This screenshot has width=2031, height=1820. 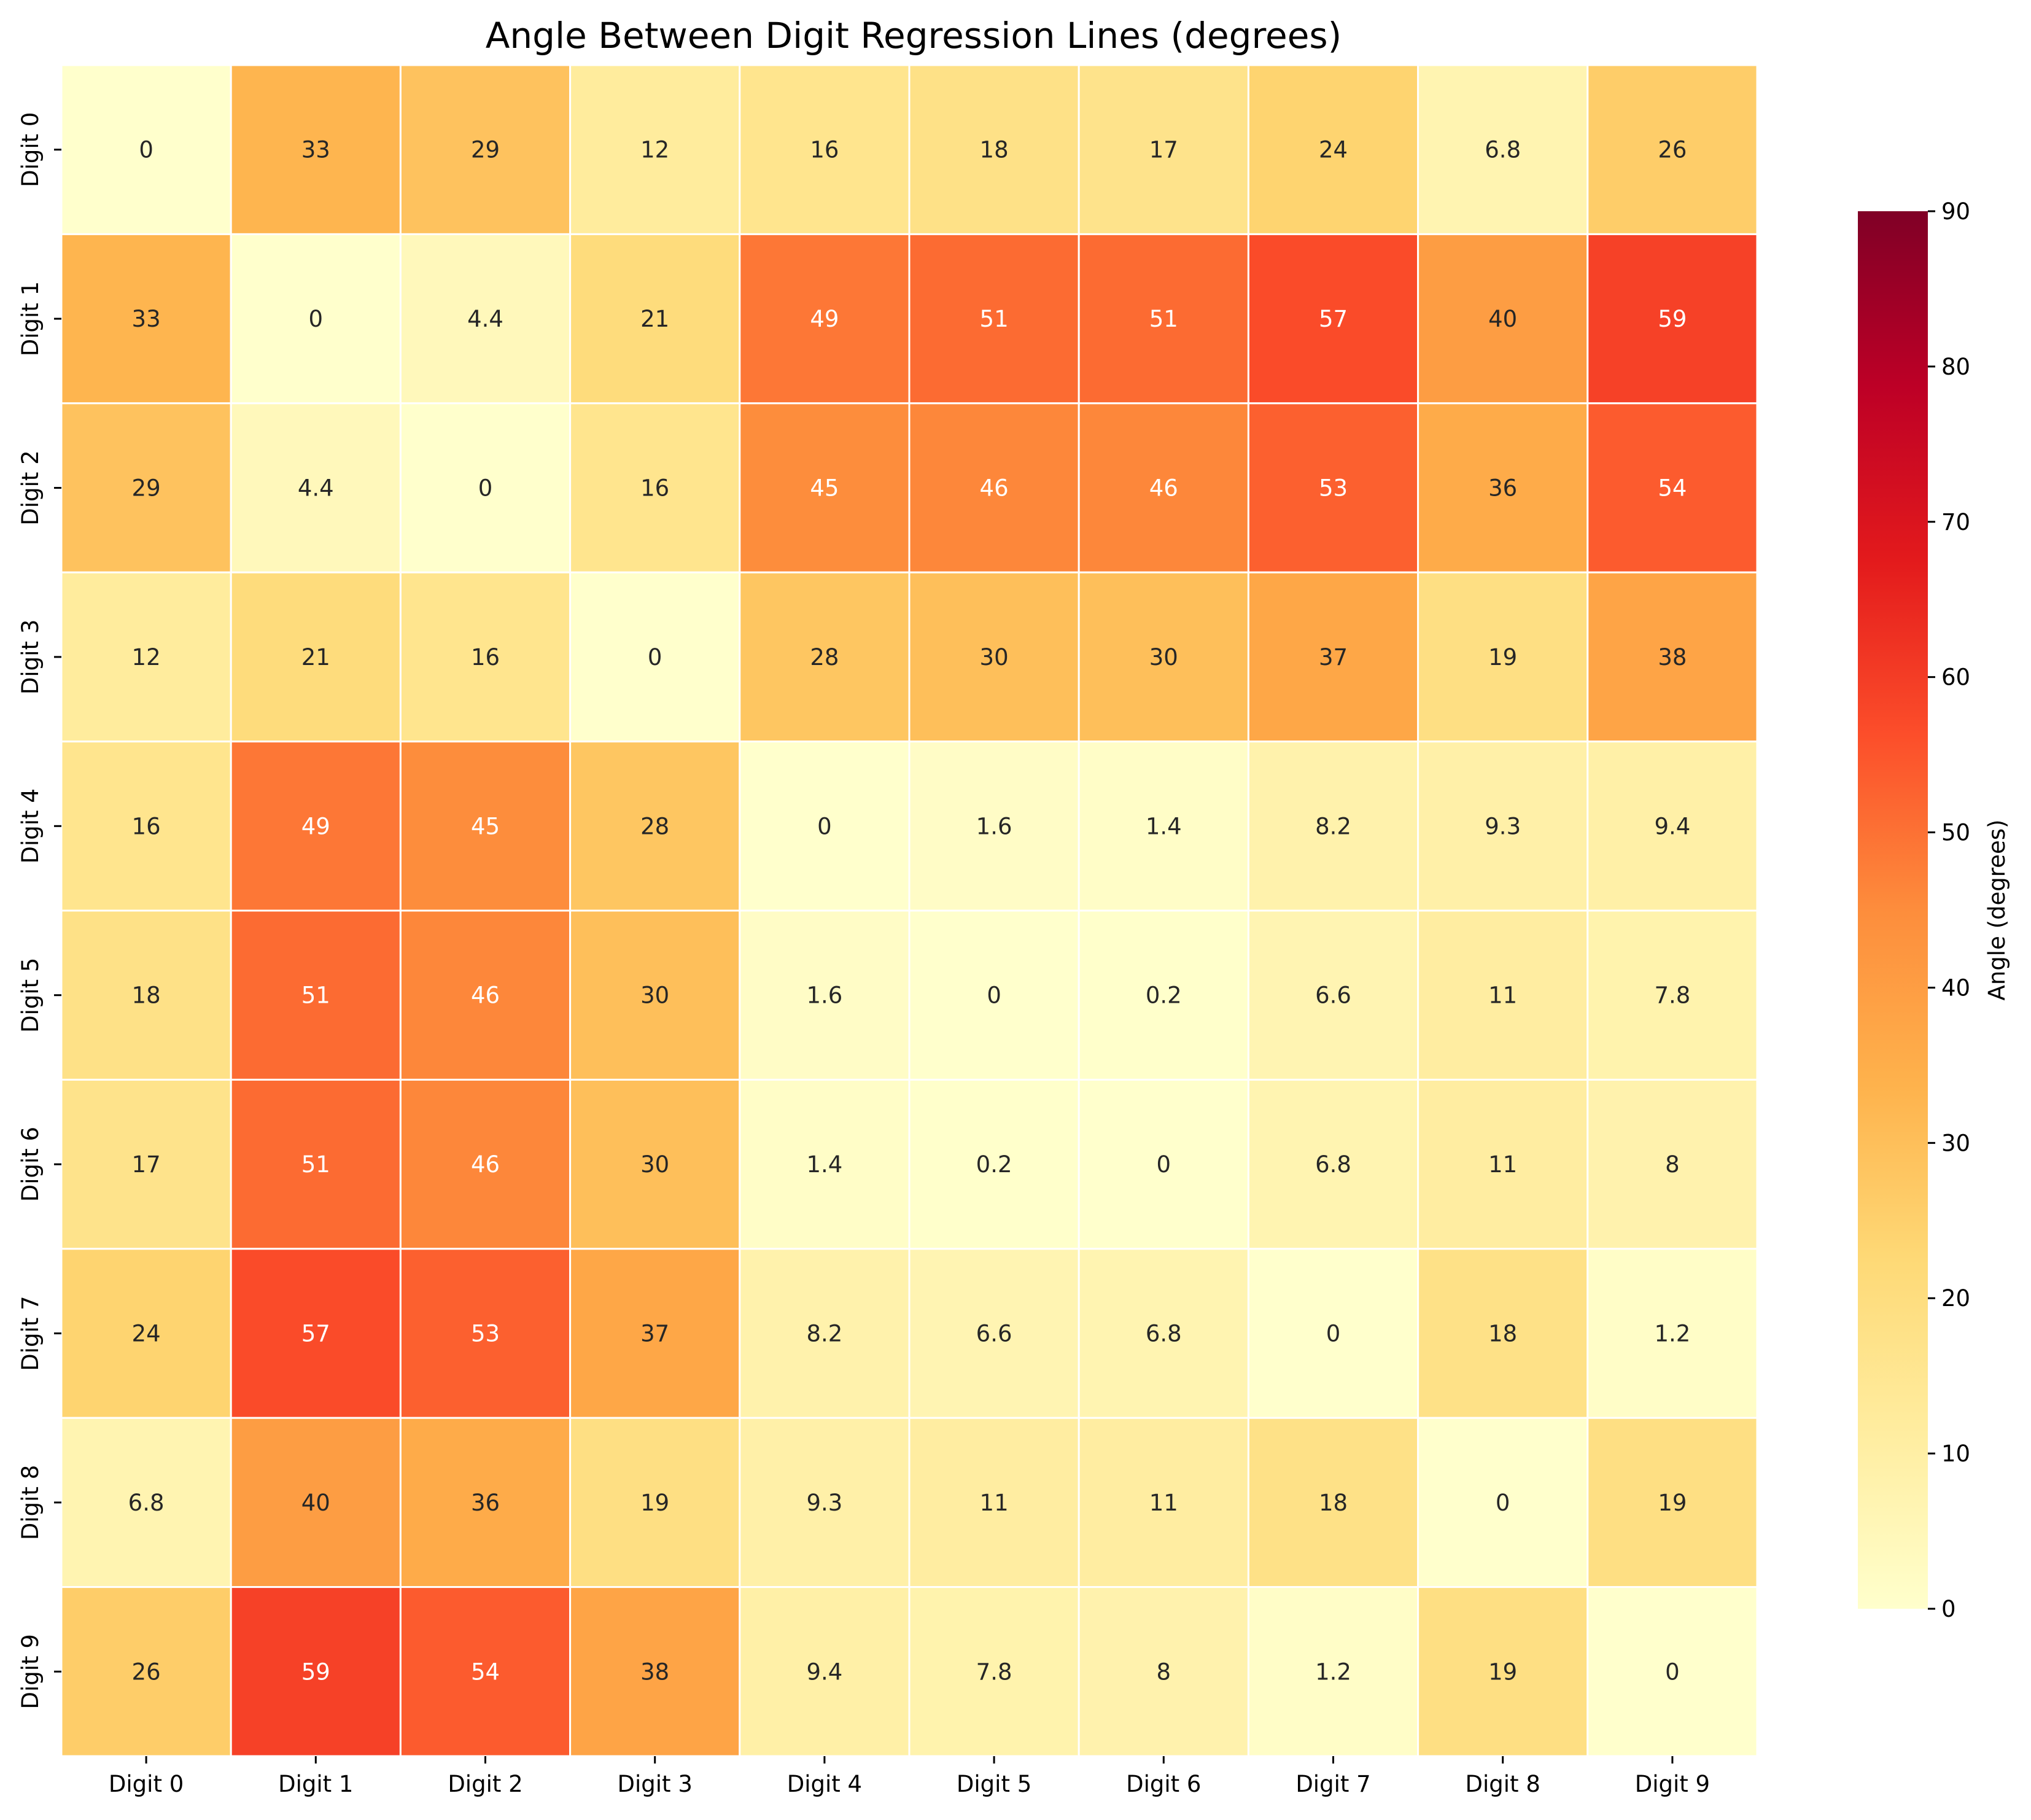 I want to click on colorbar-tick-label: 80, so click(x=1955, y=367).